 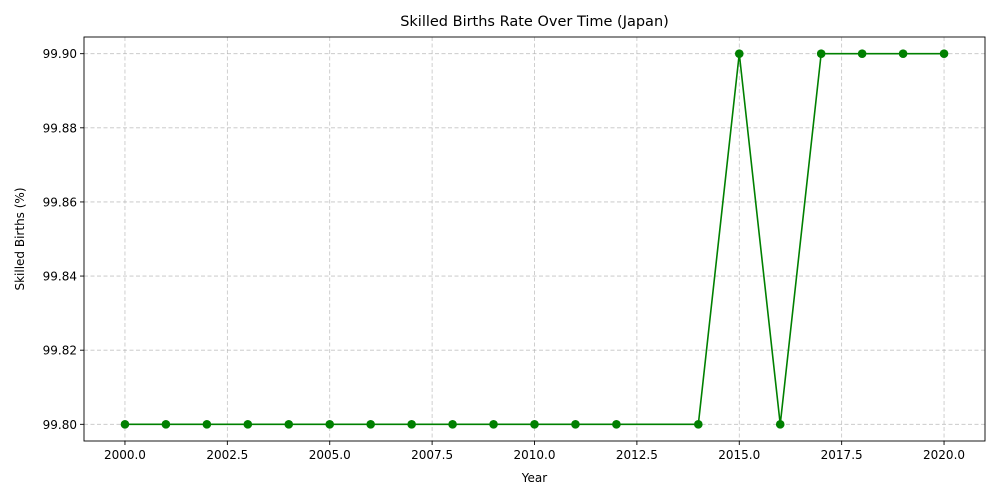 What do you see at coordinates (739, 455) in the screenshot?
I see `x-tick-label: 2015.0` at bounding box center [739, 455].